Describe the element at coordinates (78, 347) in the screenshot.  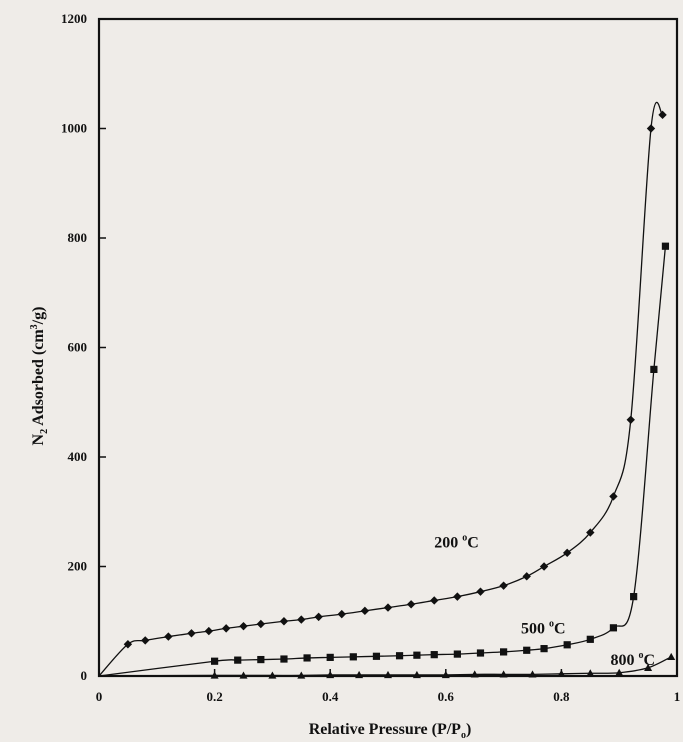
I see `y-tick-label: 600` at that location.